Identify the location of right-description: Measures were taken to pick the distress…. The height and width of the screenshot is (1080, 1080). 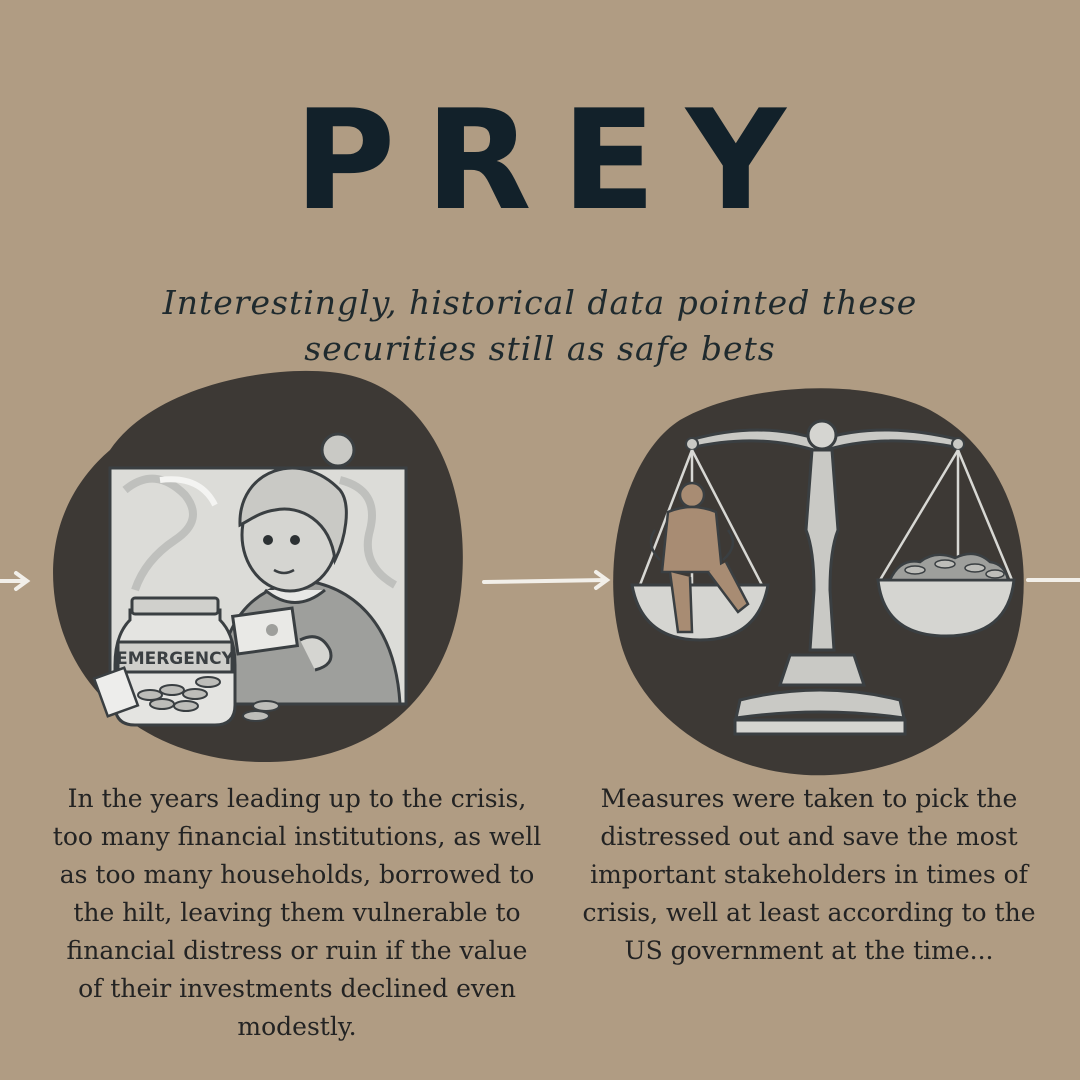
(809, 874).